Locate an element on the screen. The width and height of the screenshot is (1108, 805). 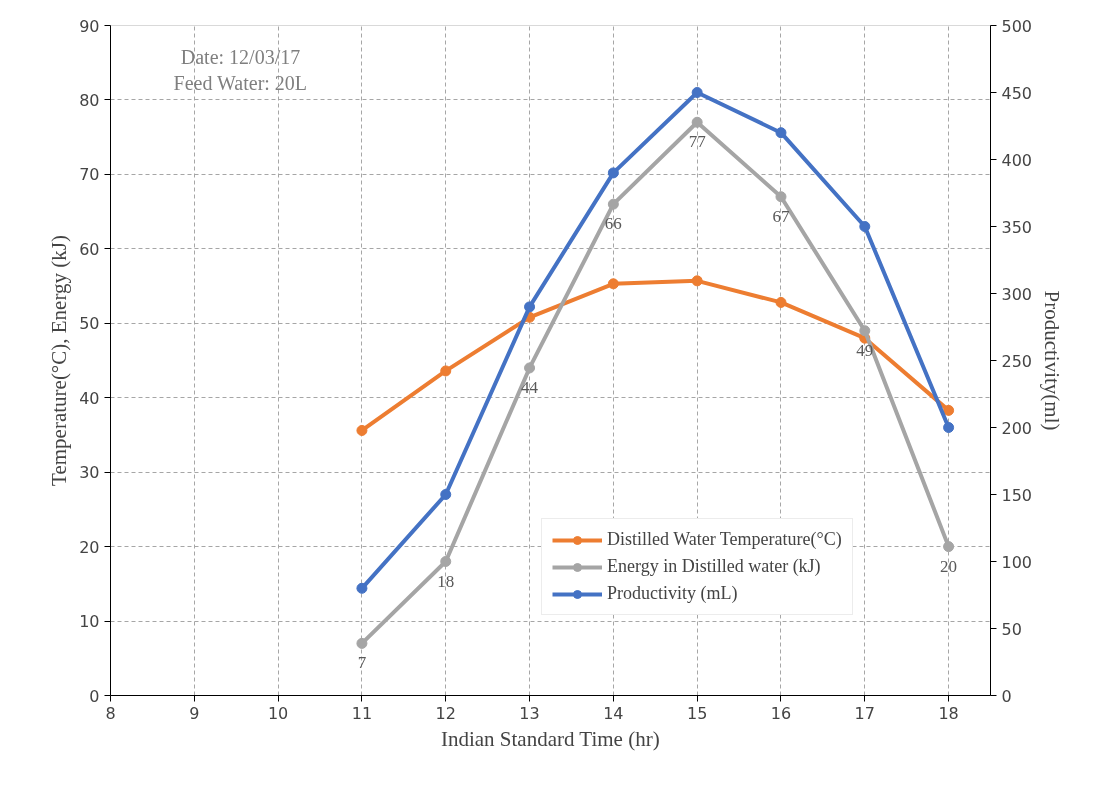
y2-tick-label: 300 is located at coordinates (1017, 294).